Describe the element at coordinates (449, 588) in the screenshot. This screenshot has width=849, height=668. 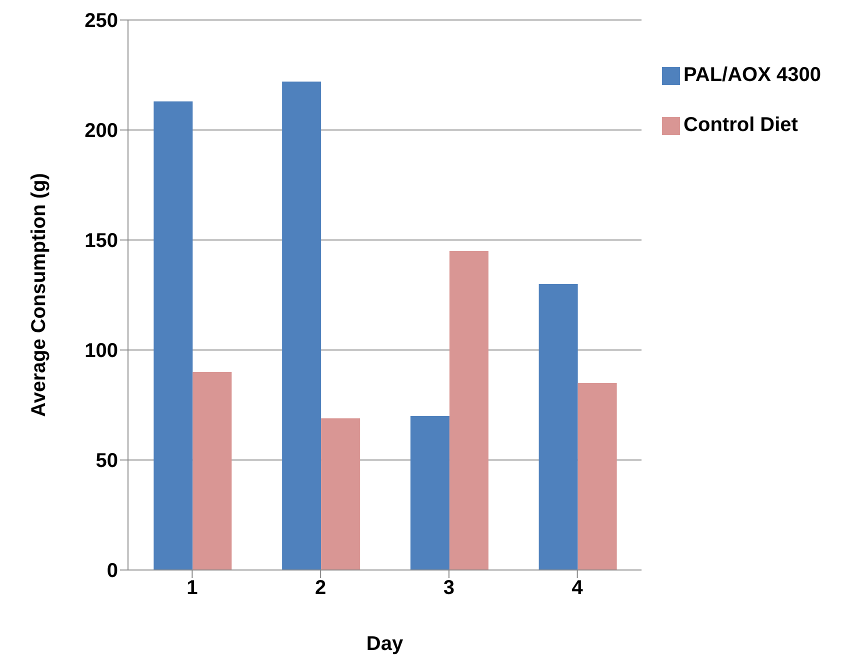
I see `x-tick-label: 3` at that location.